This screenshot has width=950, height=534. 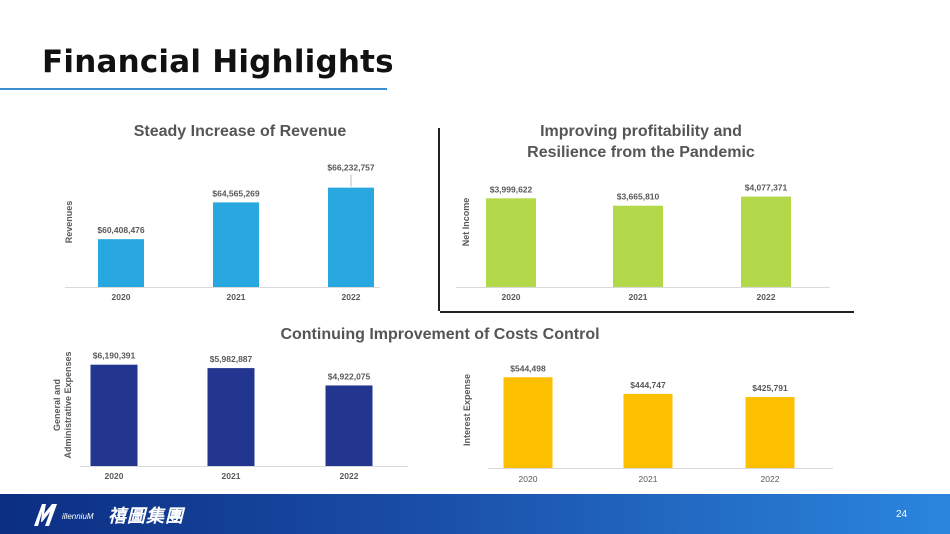 What do you see at coordinates (114, 356) in the screenshot?
I see `ga-expenses-data-label-2020: $6,190,391` at bounding box center [114, 356].